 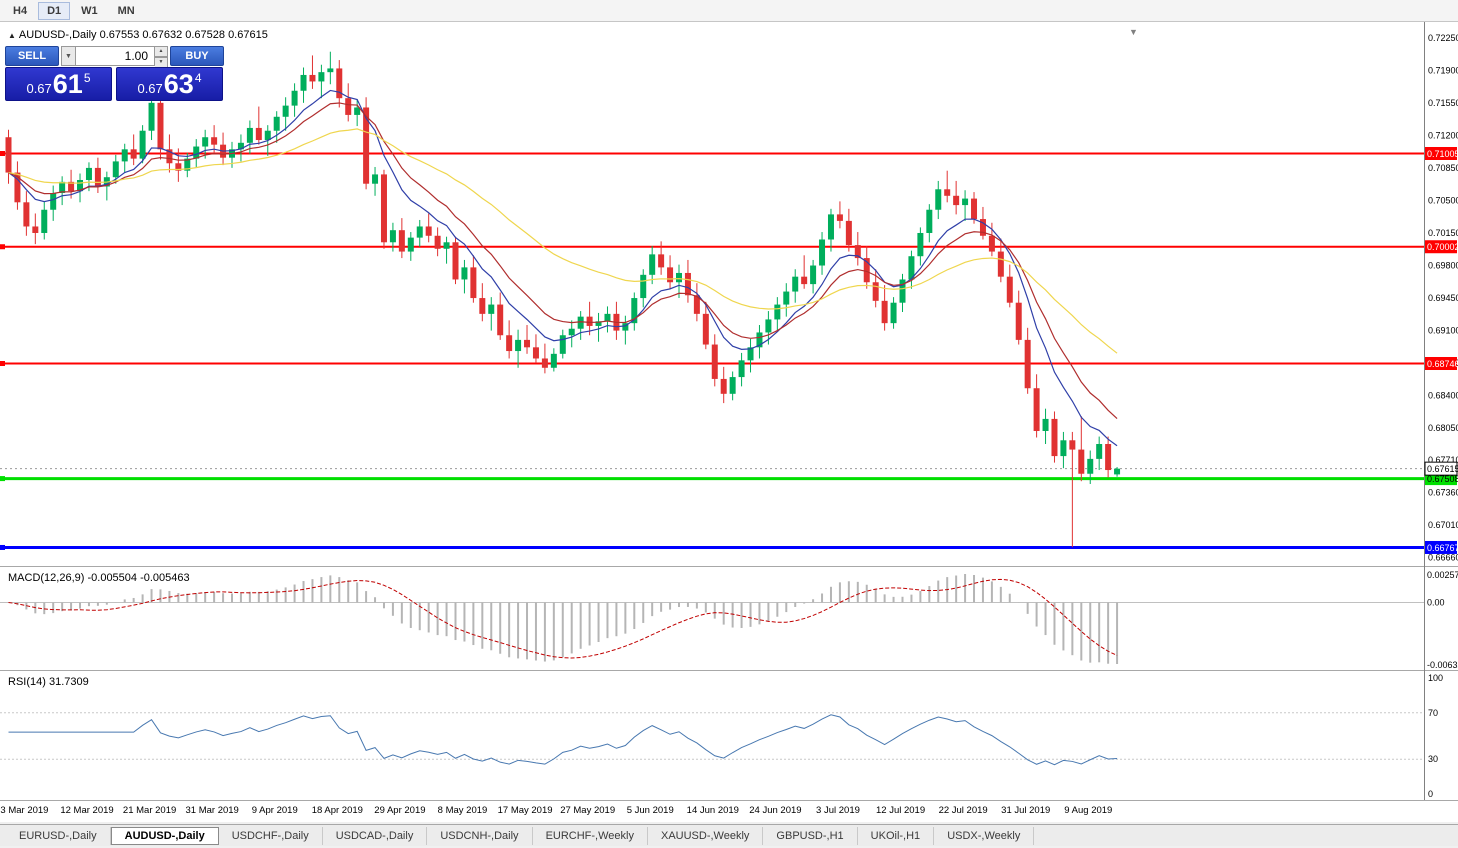 I want to click on svg-text: 14 Jun 2019, so click(x=713, y=810).